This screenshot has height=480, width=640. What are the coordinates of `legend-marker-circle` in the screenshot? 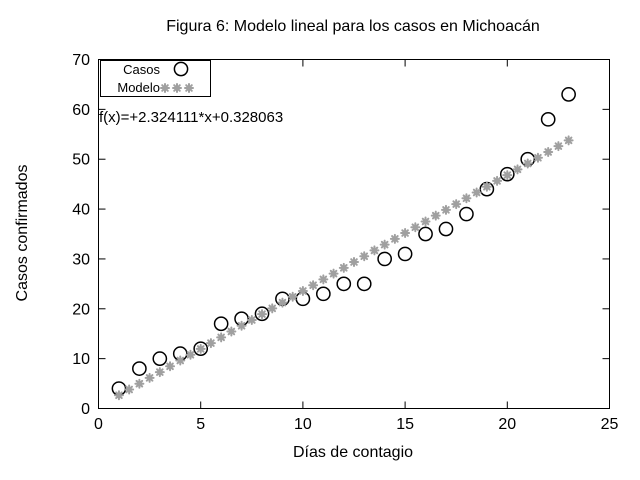 It's located at (181, 69).